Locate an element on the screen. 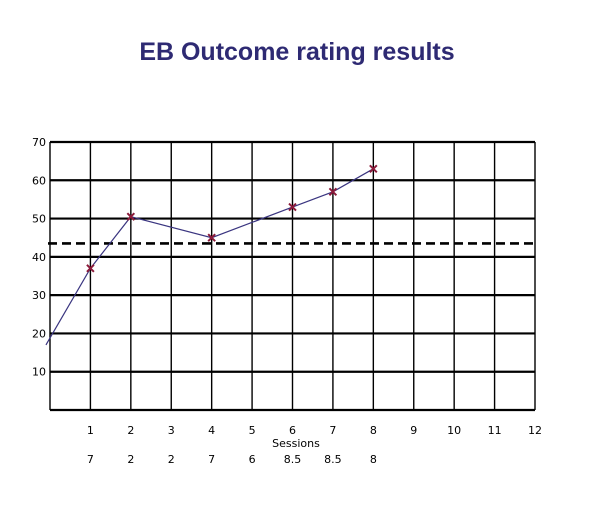 This screenshot has height=511, width=590. second-row-label: 6 is located at coordinates (252, 459).